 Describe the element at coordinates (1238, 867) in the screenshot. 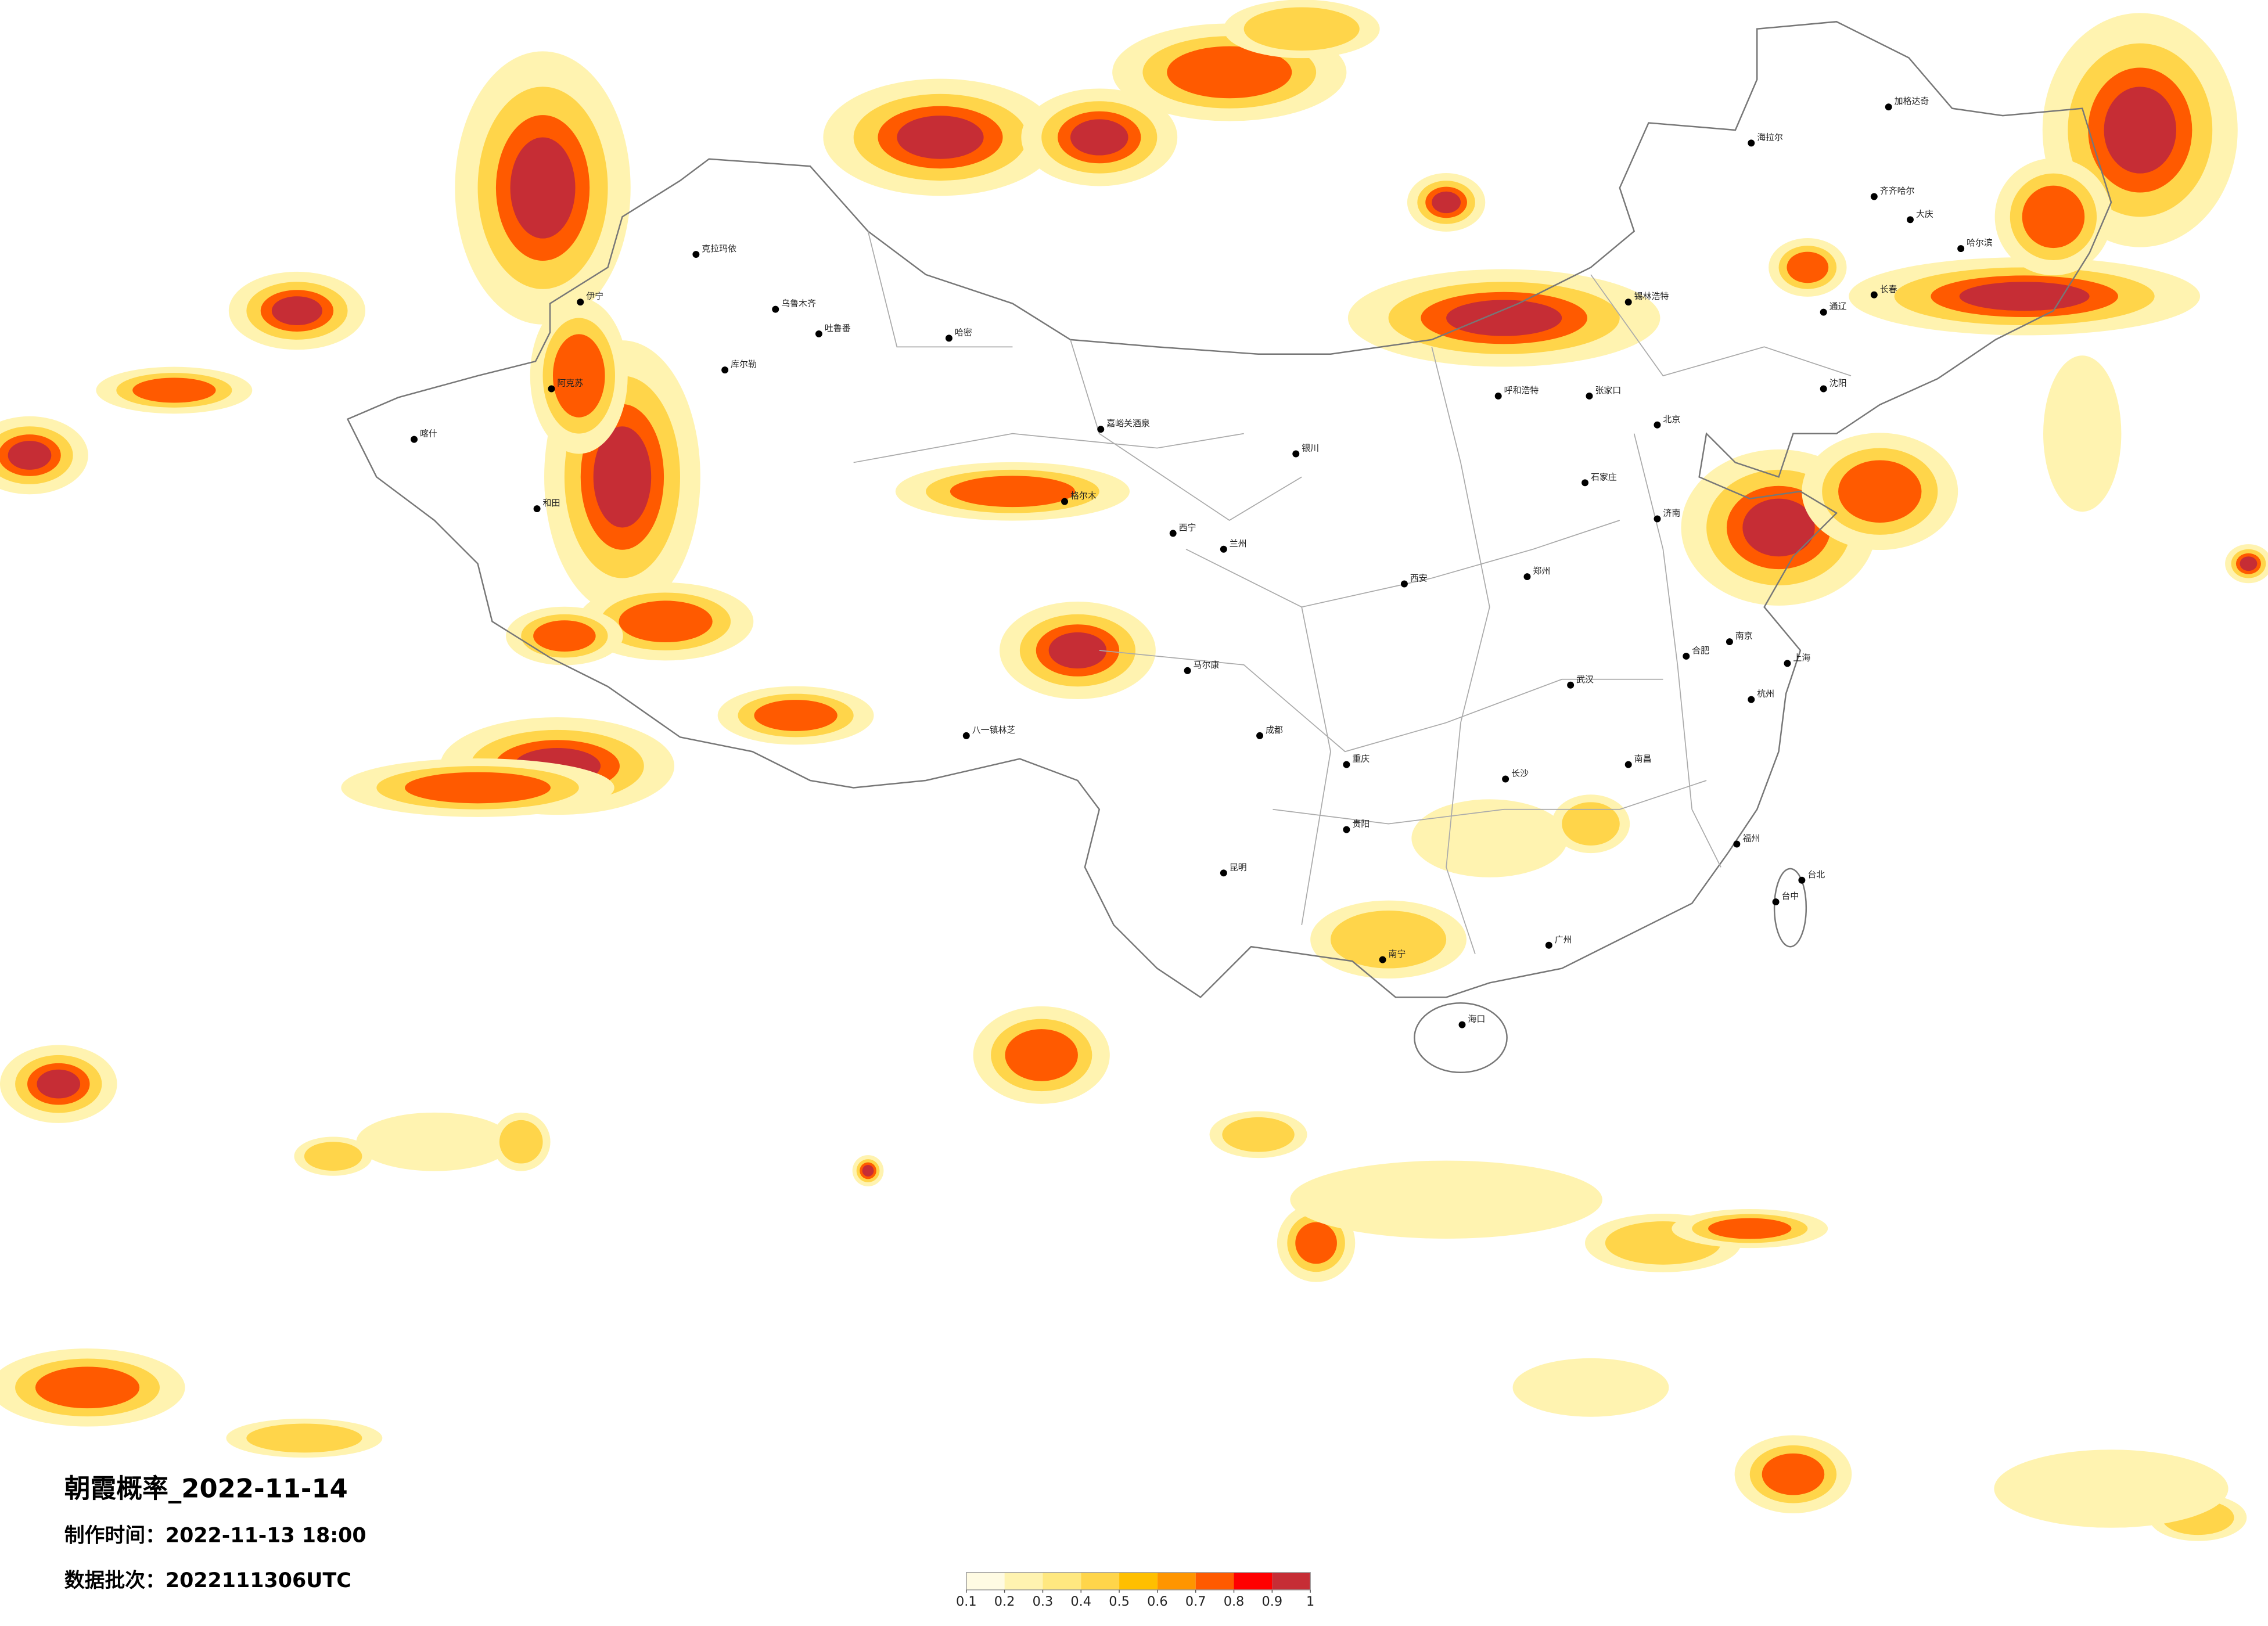

I see `city-label: 昆明` at that location.